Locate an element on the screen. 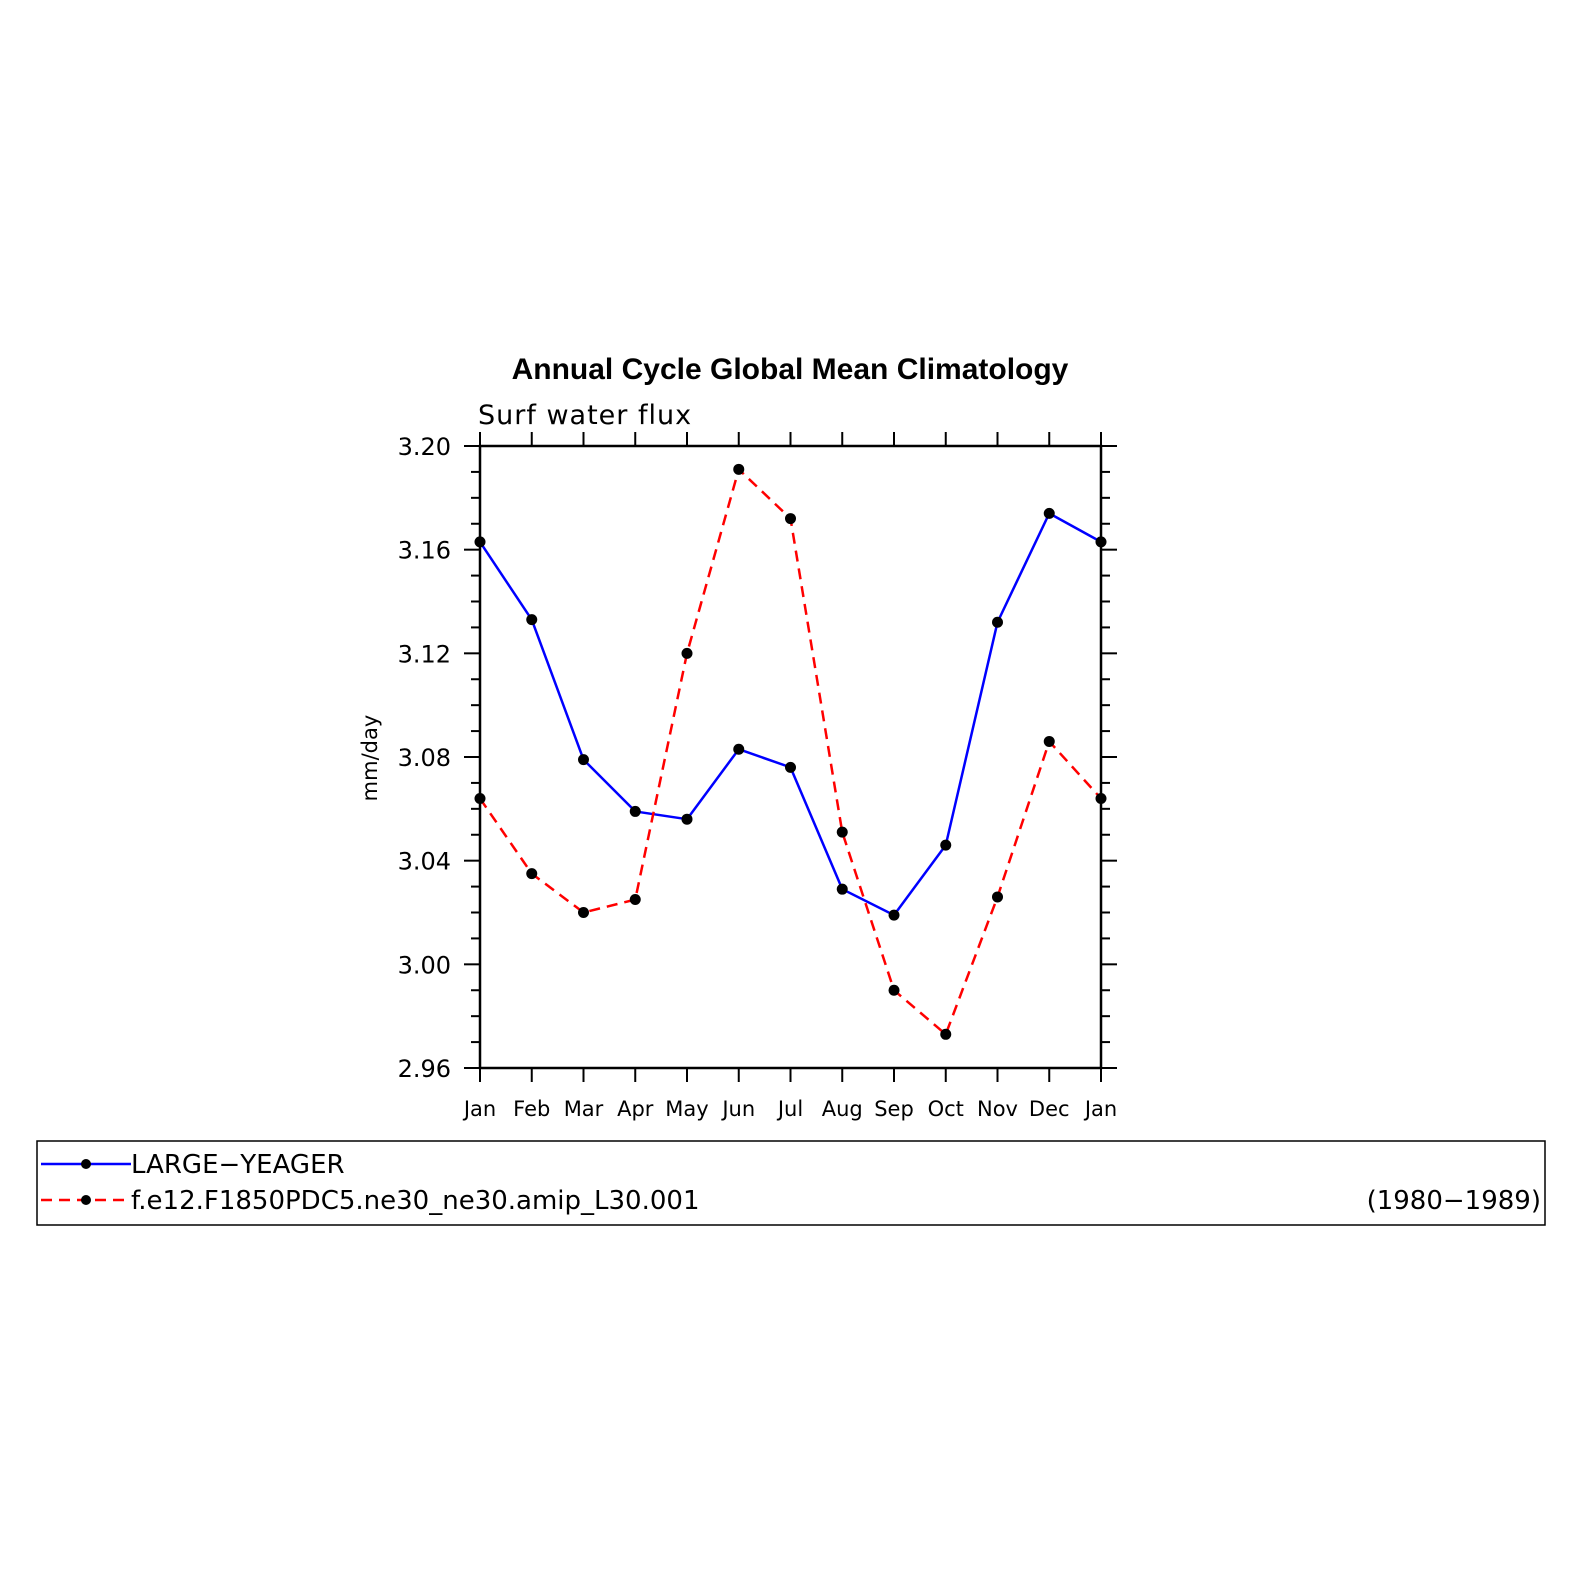 This screenshot has height=1575, width=1575. y-tick-label: 3.00 is located at coordinates (424, 965).